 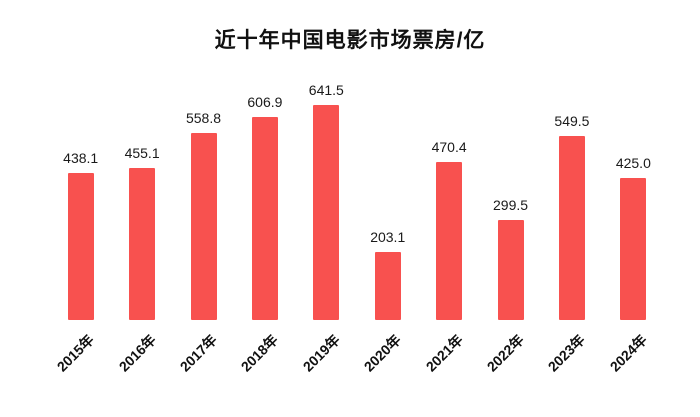 I want to click on bar-value-label: 641.5, so click(x=326, y=90).